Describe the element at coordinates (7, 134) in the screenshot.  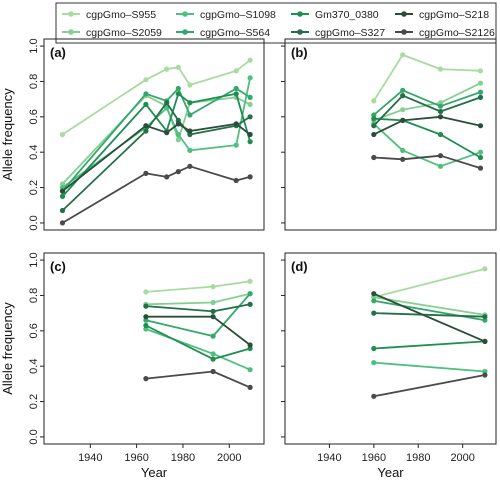
I see `y-axis-title: Allele frequency` at that location.